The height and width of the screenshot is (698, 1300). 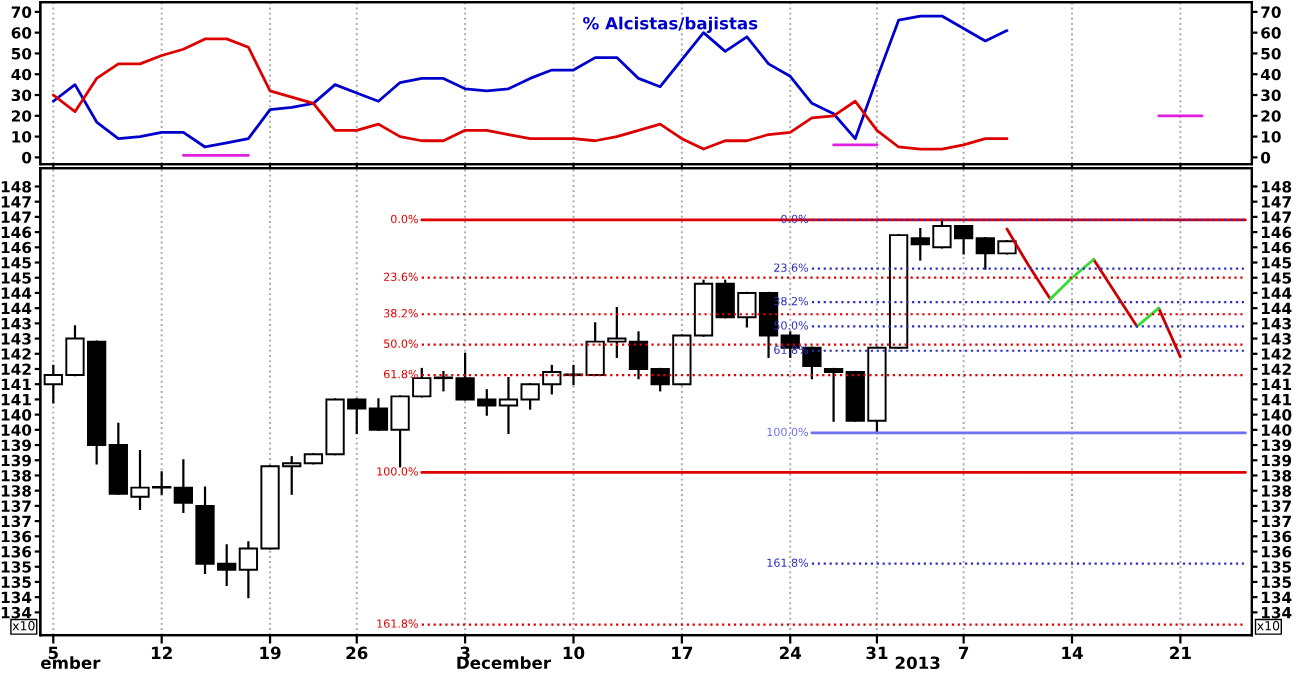 What do you see at coordinates (270, 653) in the screenshot?
I see `x-tick-label: 19` at bounding box center [270, 653].